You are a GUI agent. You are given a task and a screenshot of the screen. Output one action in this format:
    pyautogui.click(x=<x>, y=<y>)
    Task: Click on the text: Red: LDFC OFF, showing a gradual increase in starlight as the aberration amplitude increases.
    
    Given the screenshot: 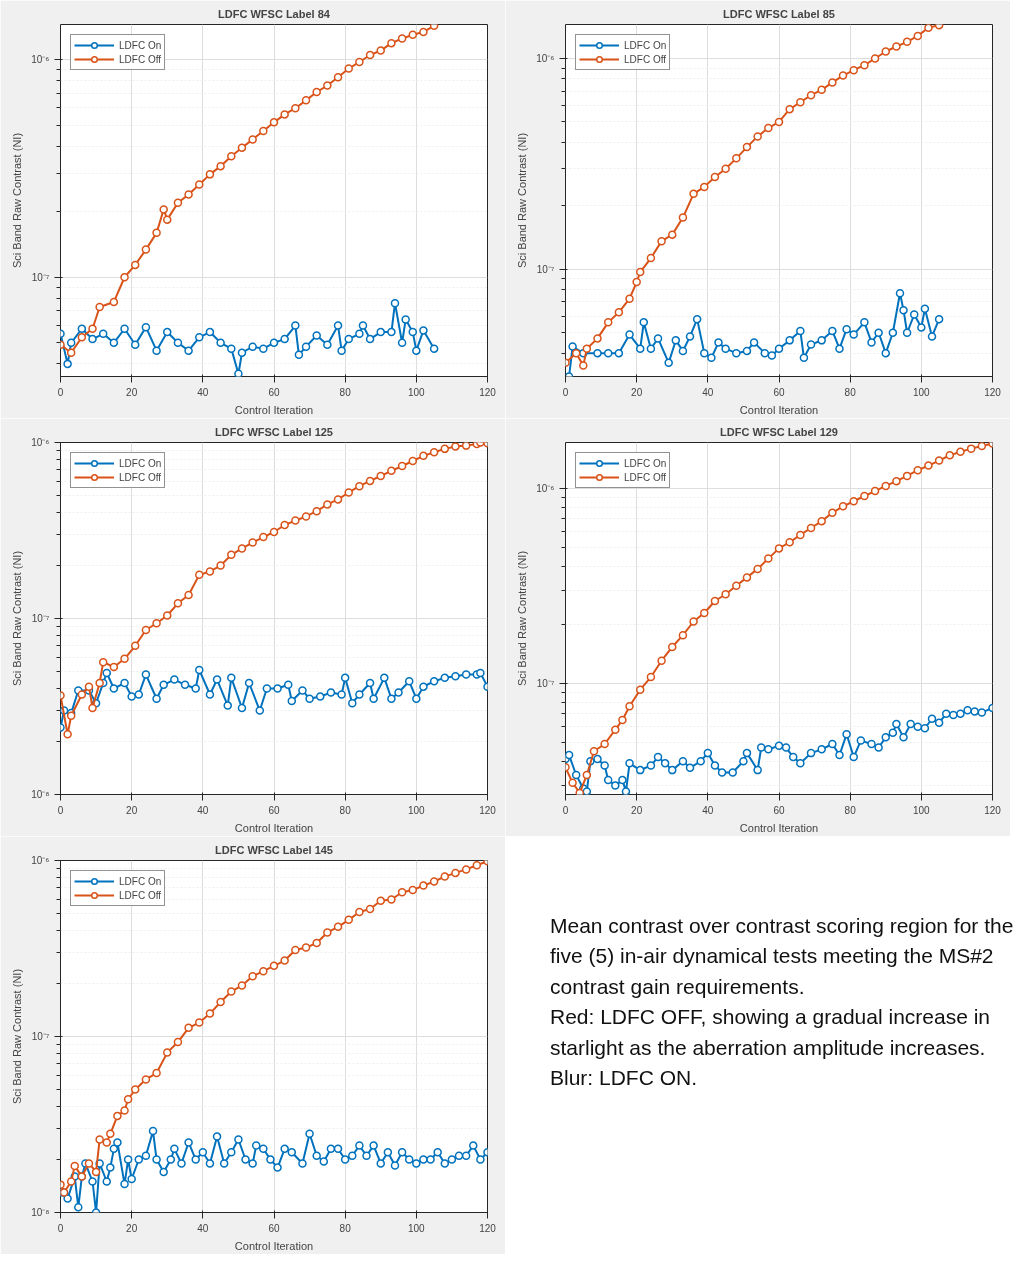 What is the action you would take?
    pyautogui.click(x=771, y=1032)
    